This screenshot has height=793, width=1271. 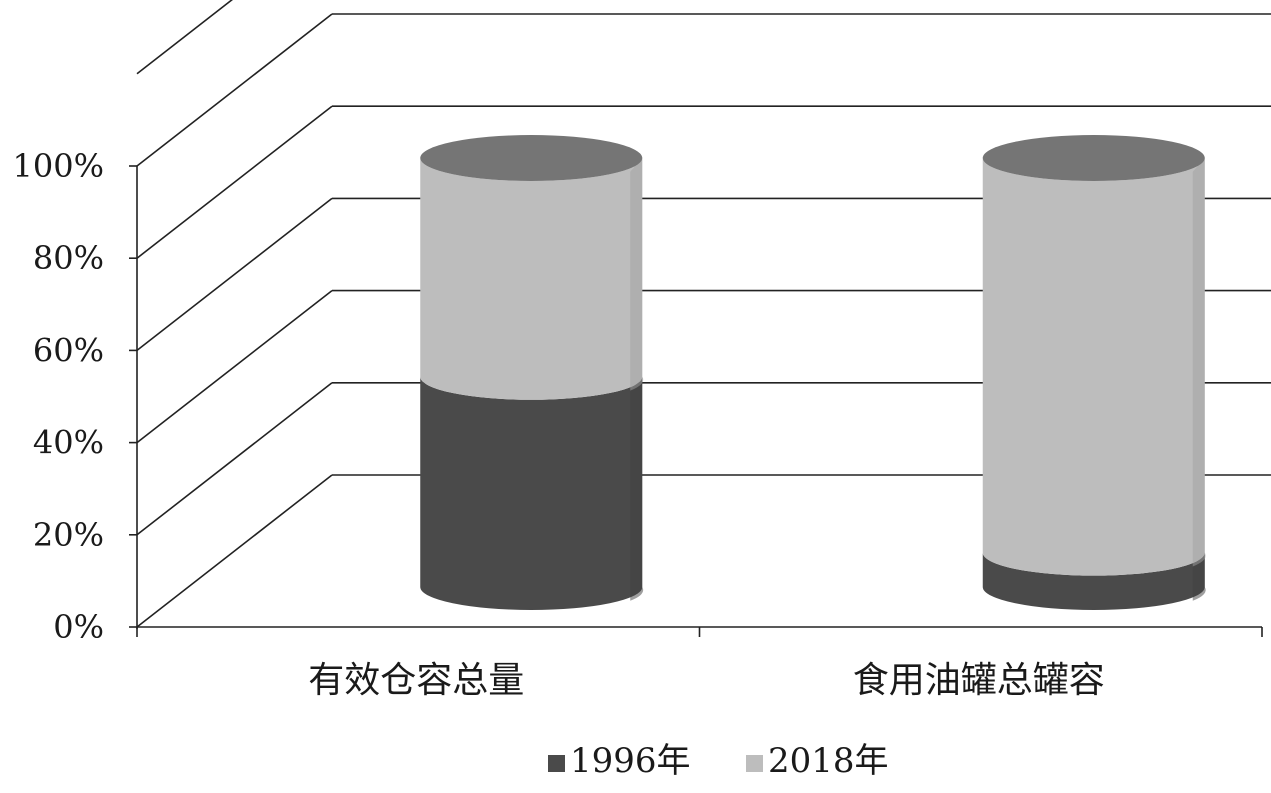 I want to click on x-axis: 有效仓容总量 食用油罐总罐容, so click(x=699, y=663).